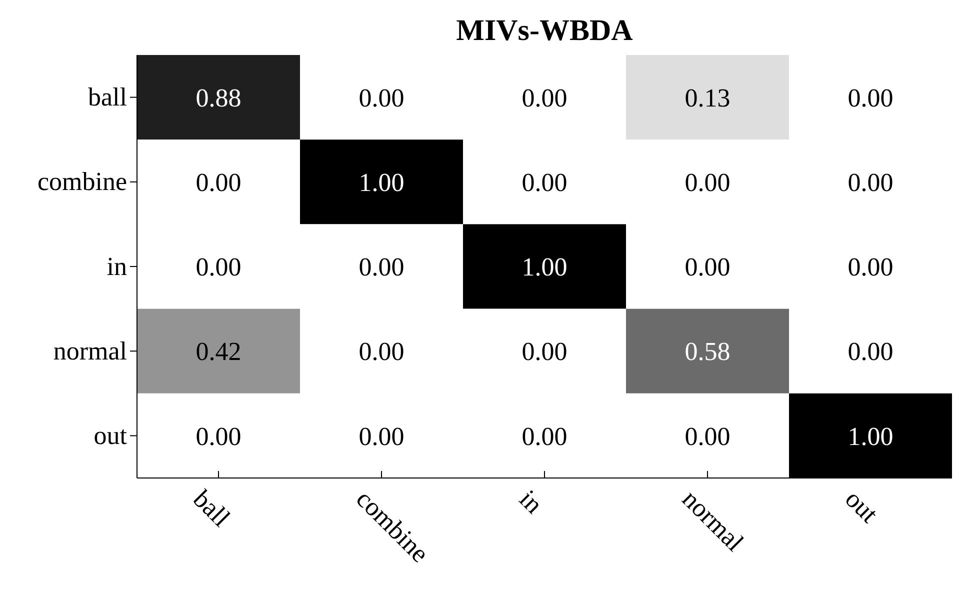  What do you see at coordinates (82, 181) in the screenshot?
I see `y-tick-label: combine` at bounding box center [82, 181].